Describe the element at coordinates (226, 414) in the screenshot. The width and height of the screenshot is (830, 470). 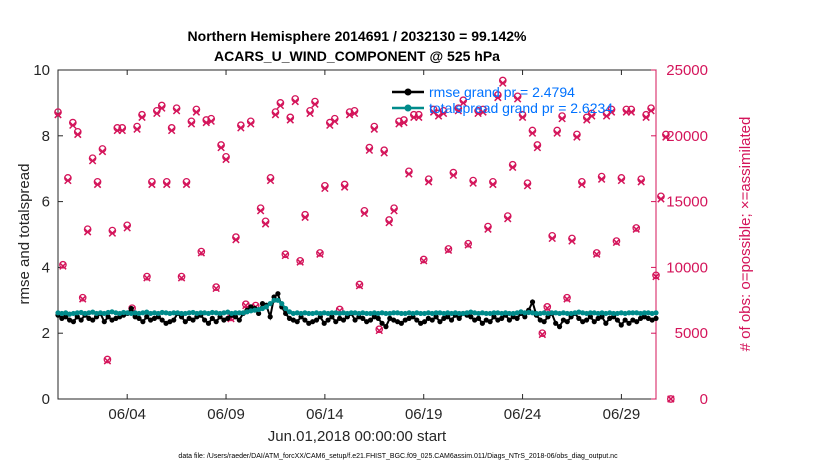
I see `x-tick-label: 06/09` at that location.